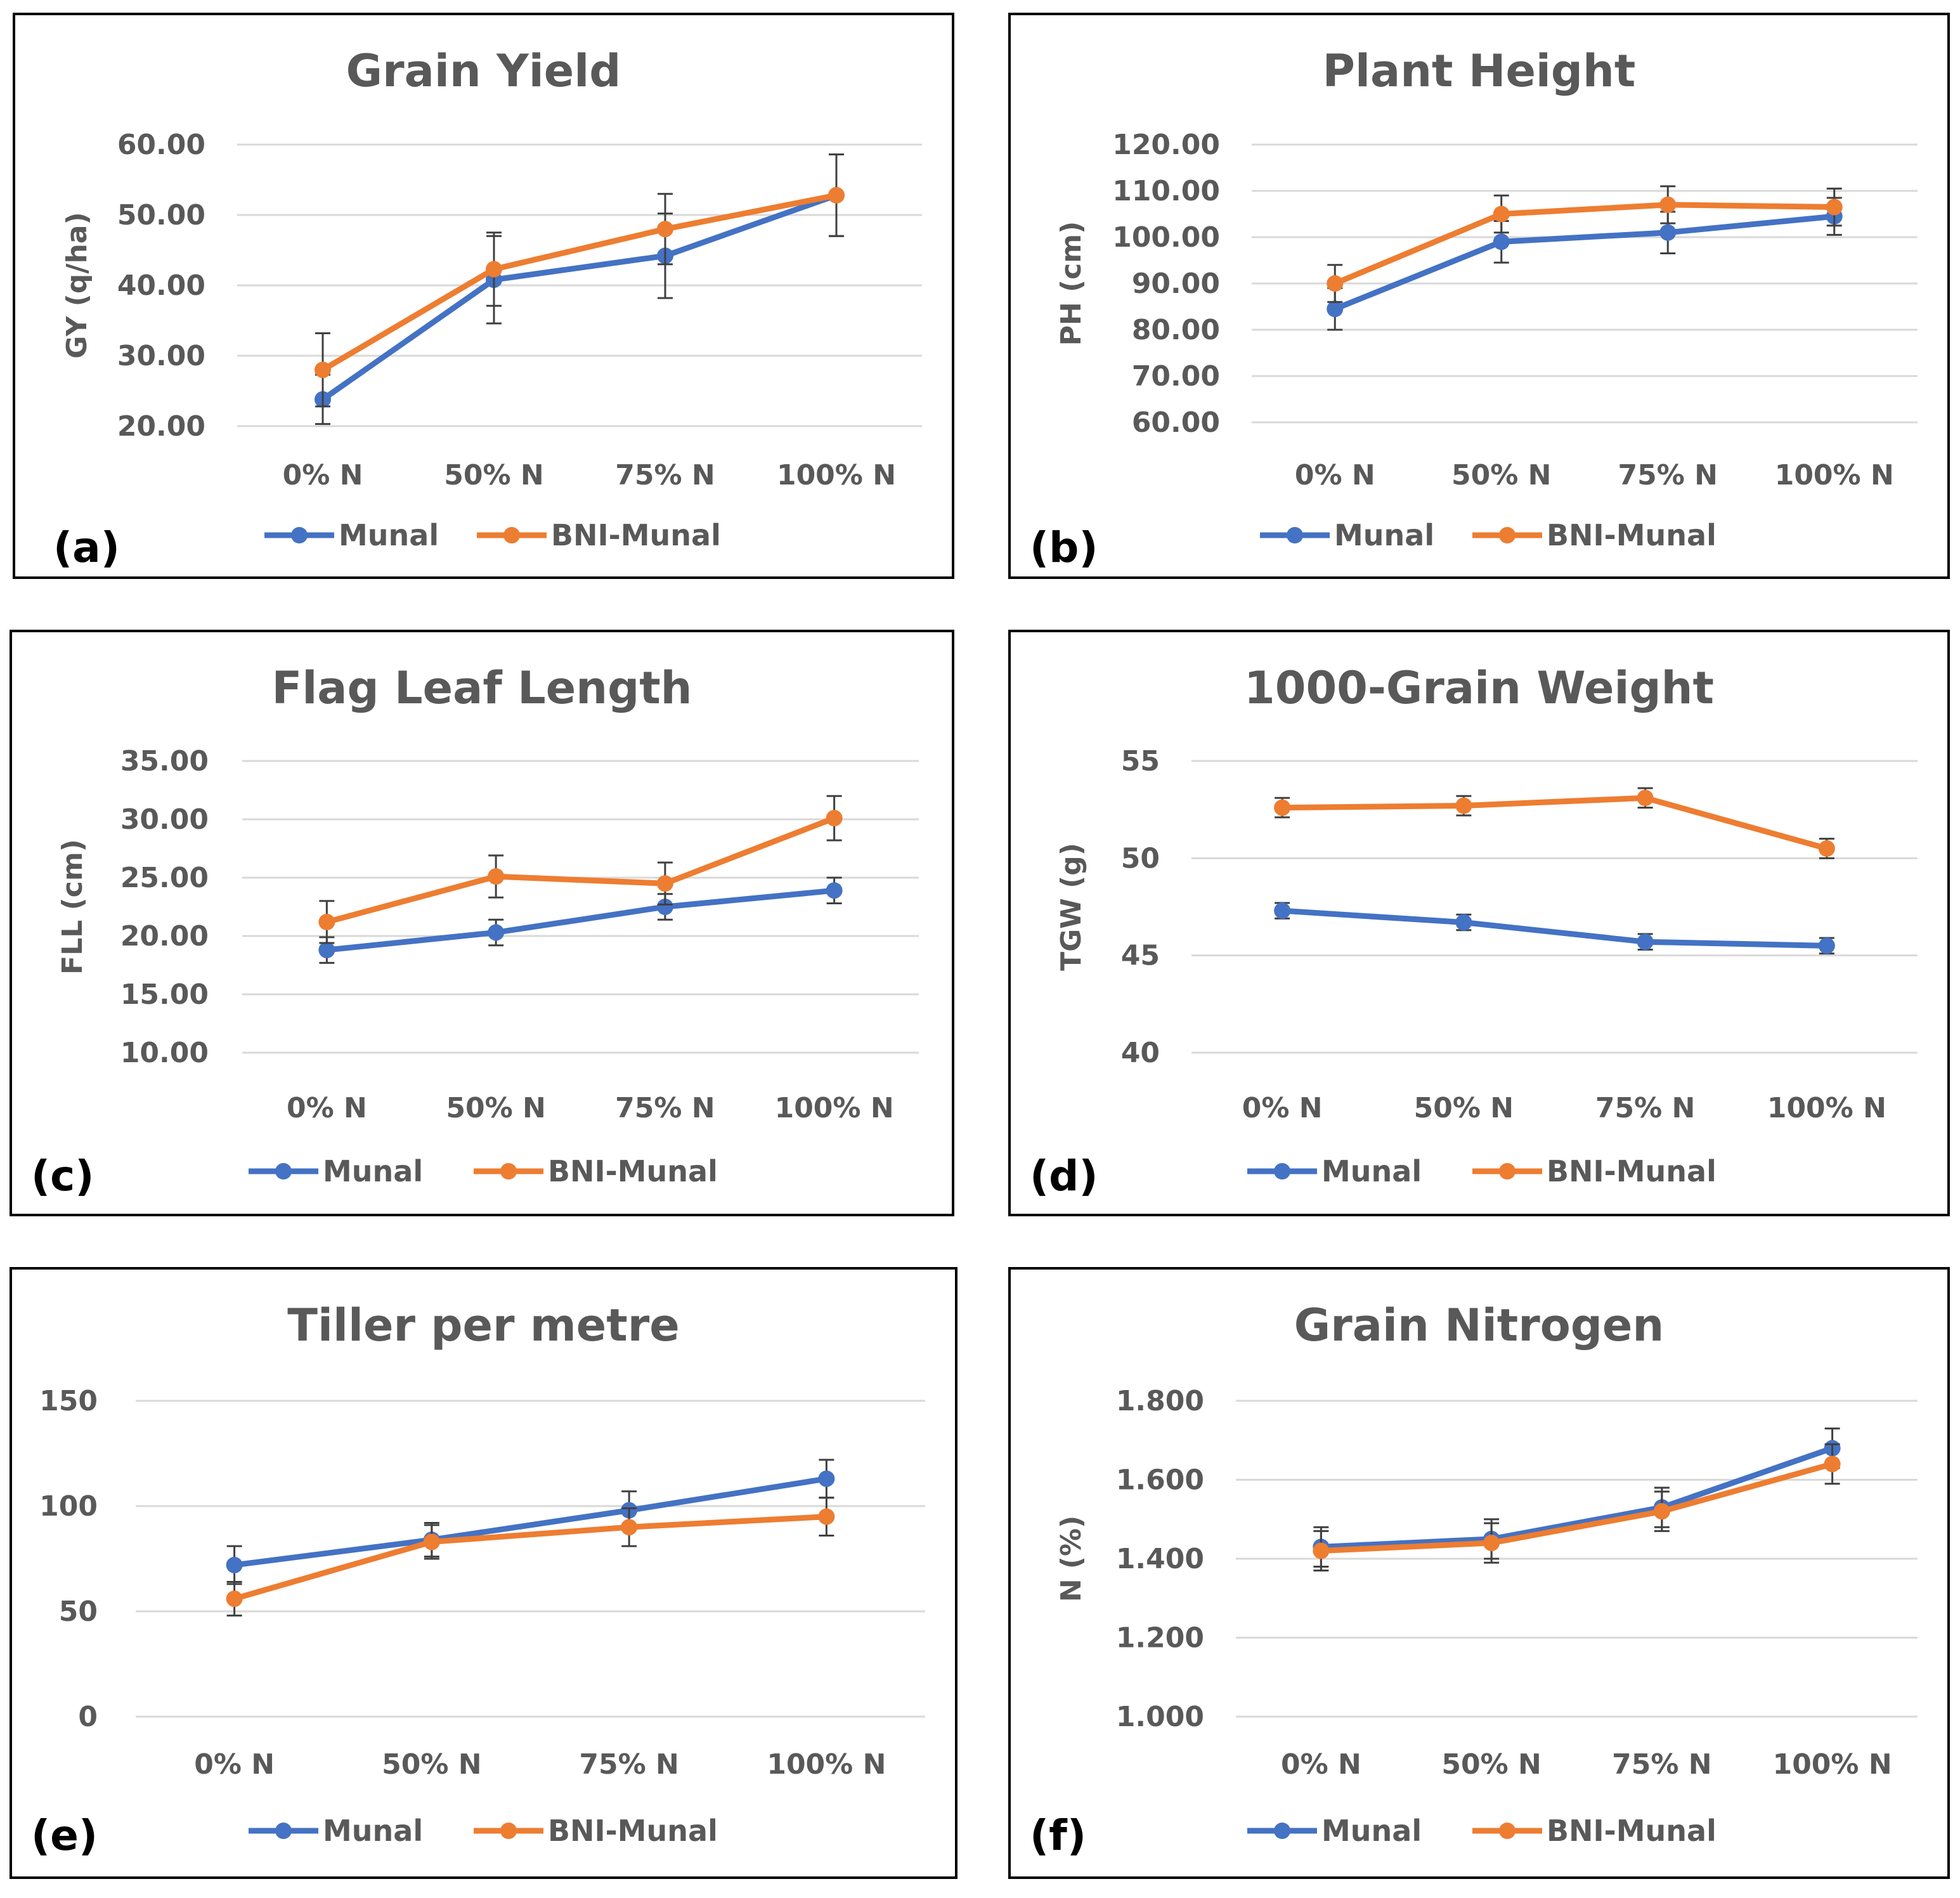 Image resolution: width=1960 pixels, height=1898 pixels. I want to click on y-tick-label: 30.00, so click(164, 819).